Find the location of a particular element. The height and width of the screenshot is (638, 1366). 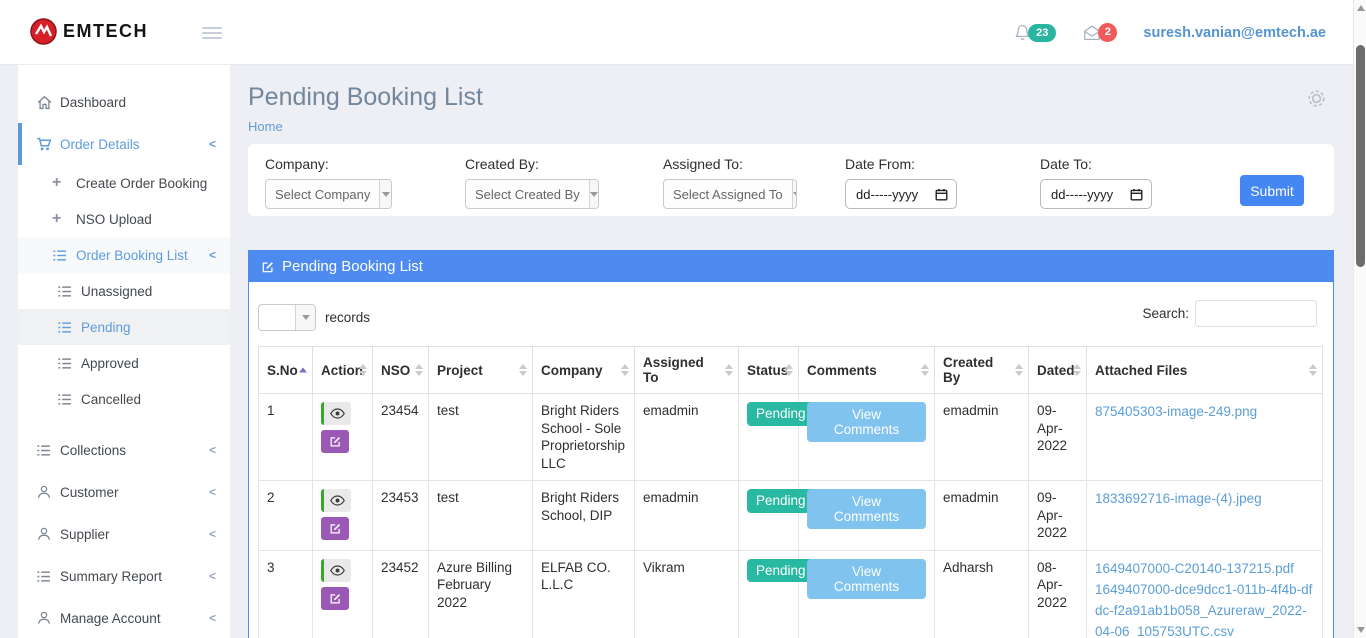

column-header-label: Status is located at coordinates (768, 370).